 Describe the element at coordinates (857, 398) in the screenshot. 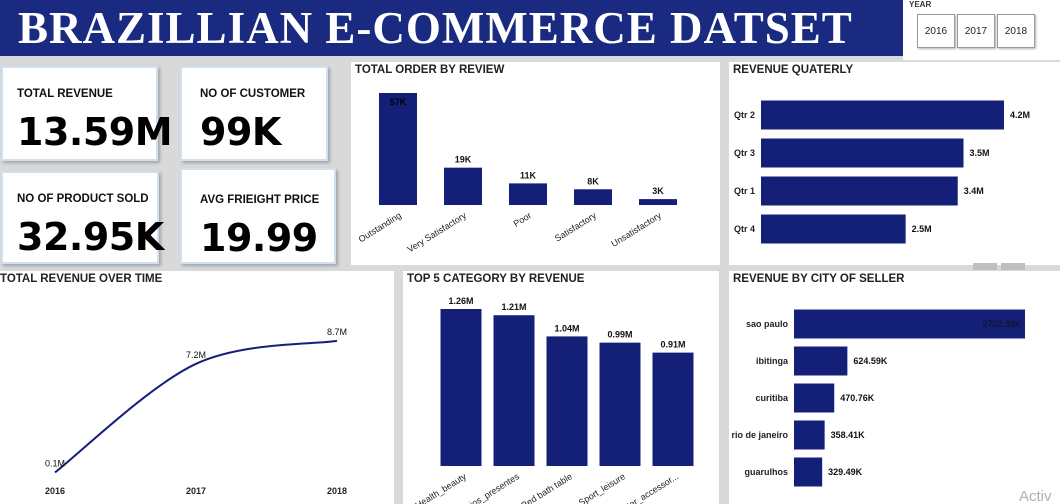

I see `data-label: 470.76K` at that location.